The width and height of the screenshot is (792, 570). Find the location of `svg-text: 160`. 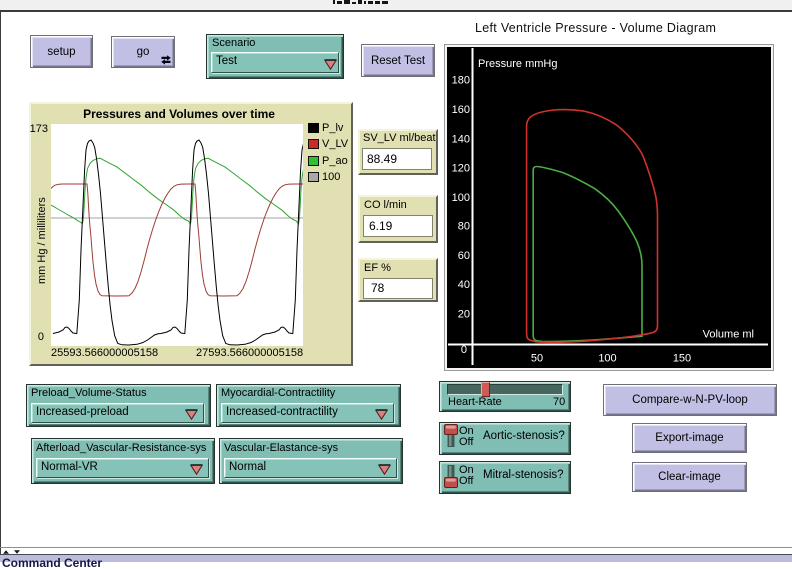

svg-text: 160 is located at coordinates (461, 110).